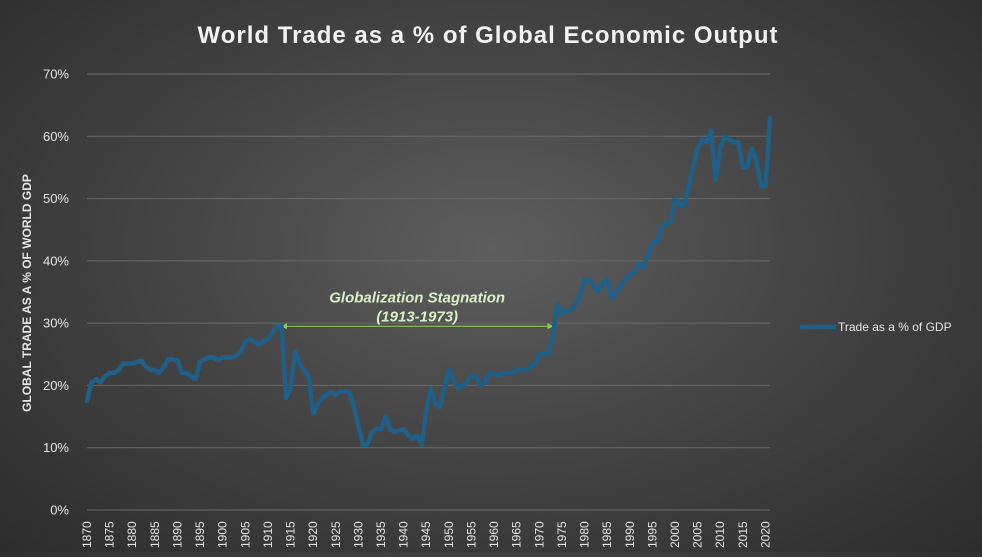 The image size is (982, 557). Describe the element at coordinates (155, 534) in the screenshot. I see `x-tick-label: 1885` at that location.